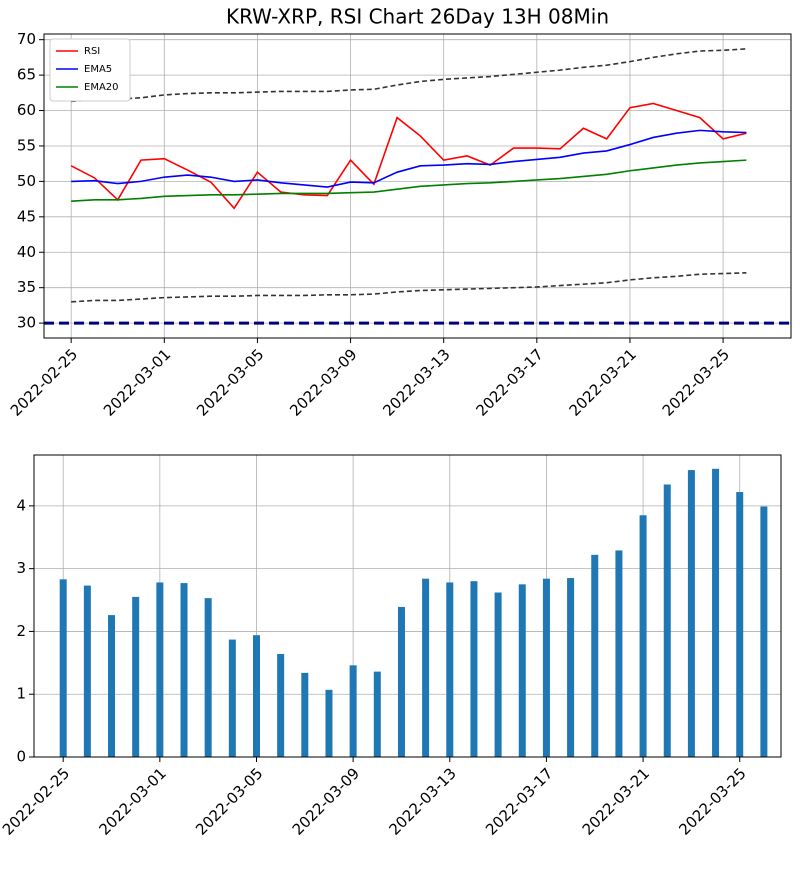  I want to click on y-tick-label: 70, so click(26, 39).